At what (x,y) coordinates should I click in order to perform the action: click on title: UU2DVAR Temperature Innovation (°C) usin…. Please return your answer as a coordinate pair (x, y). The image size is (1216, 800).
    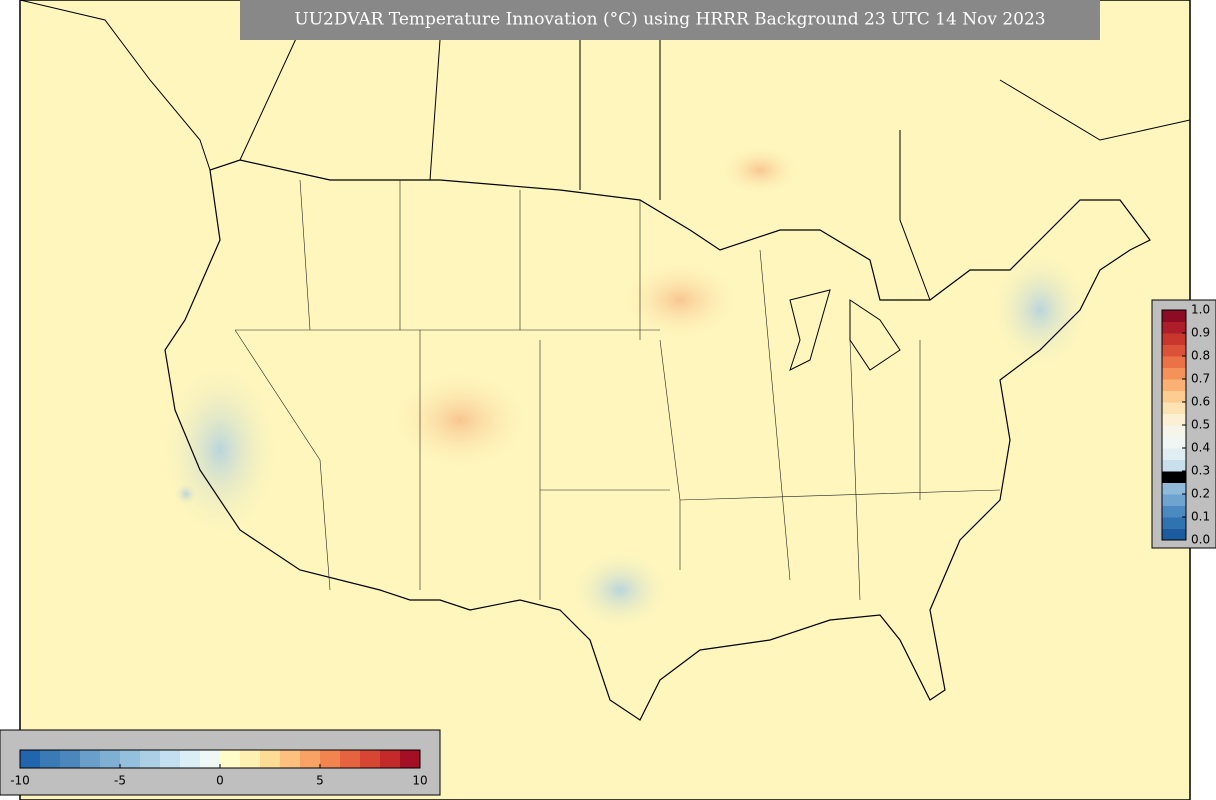
    Looking at the image, I should click on (669, 20).